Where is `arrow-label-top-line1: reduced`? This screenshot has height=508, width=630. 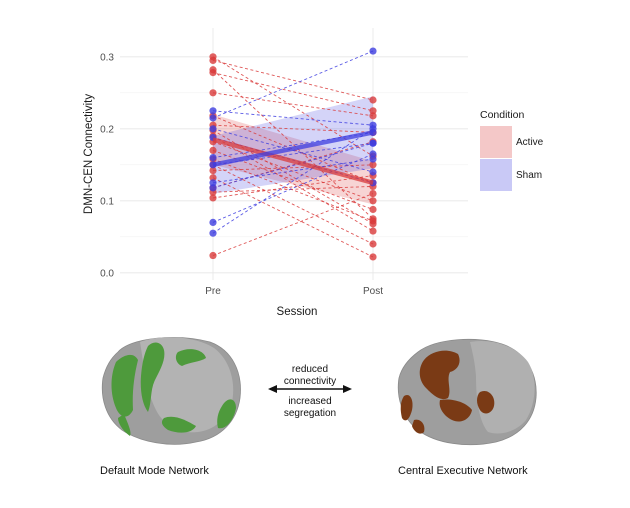
arrow-label-top-line1: reduced is located at coordinates (310, 369).